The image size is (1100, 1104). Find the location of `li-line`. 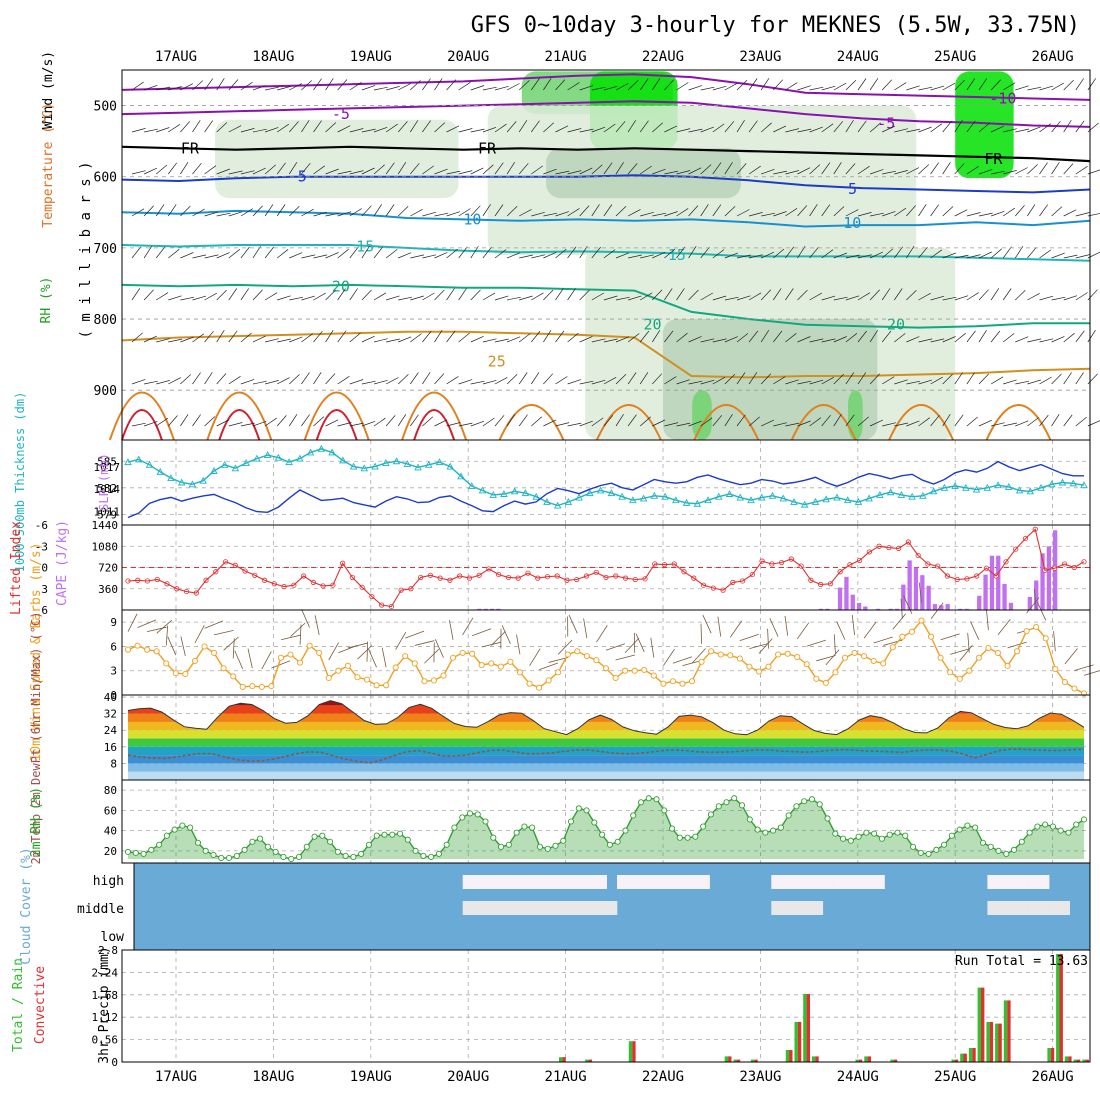

li-line is located at coordinates (606, 567).